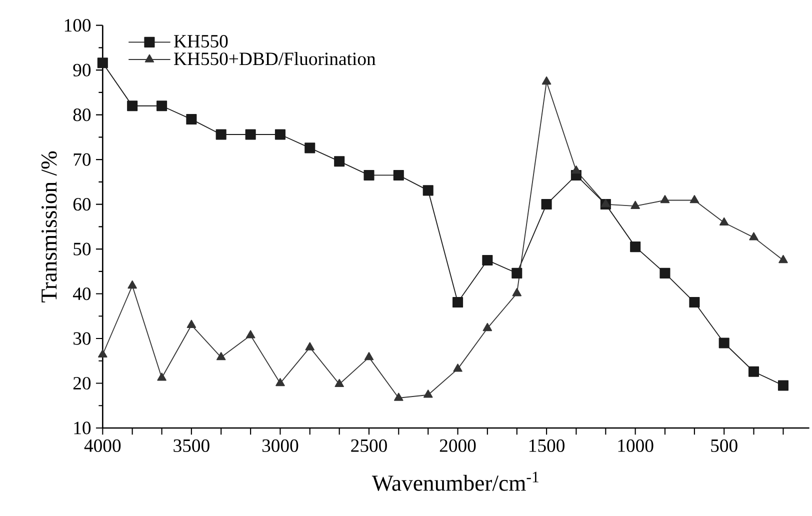 This screenshot has width=812, height=516. I want to click on y-tick-label: 60, so click(82, 204).